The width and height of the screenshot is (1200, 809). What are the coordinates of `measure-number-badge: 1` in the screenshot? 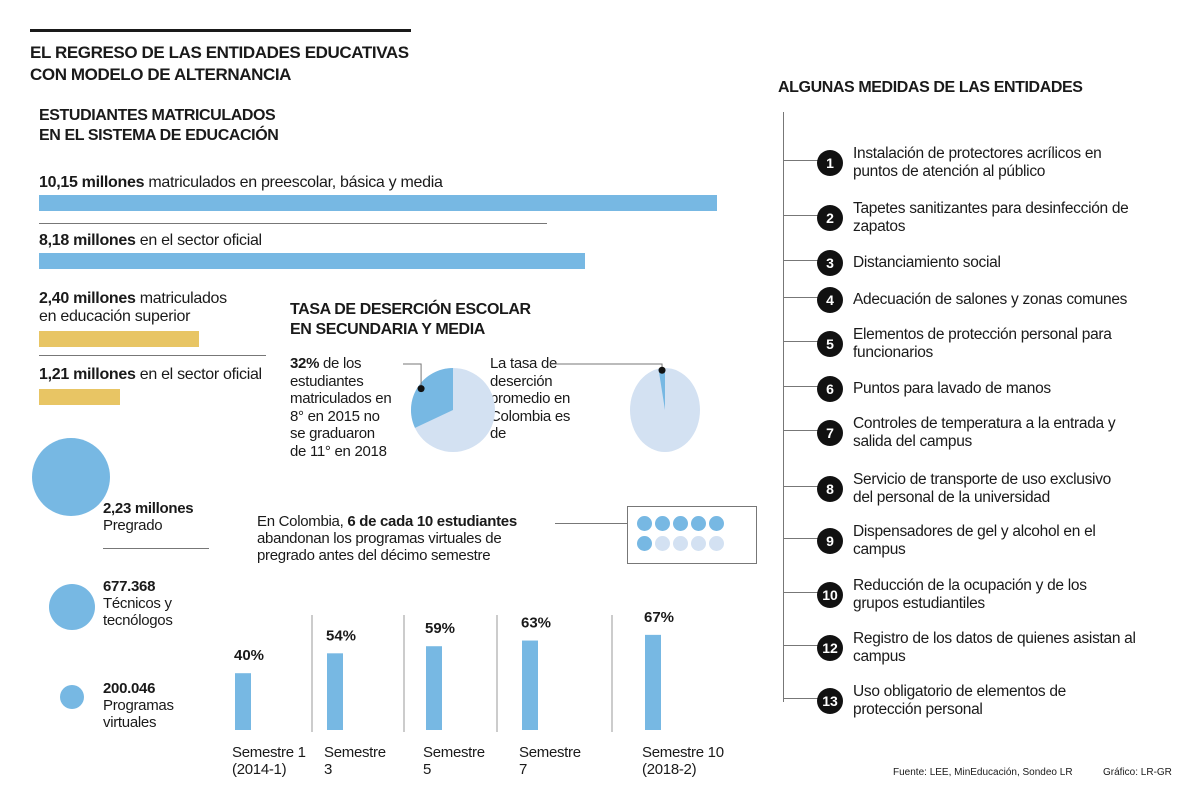 It's located at (830, 163).